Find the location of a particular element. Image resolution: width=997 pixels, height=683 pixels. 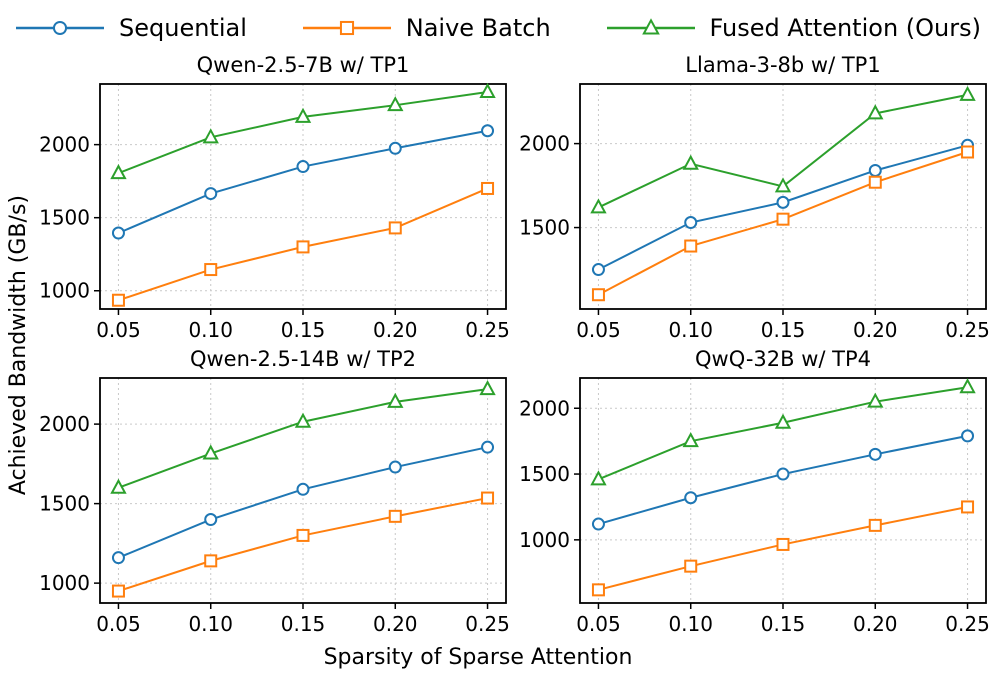

legend-item-fused-attention: Fused Attention (Ours) is located at coordinates (793, 28).